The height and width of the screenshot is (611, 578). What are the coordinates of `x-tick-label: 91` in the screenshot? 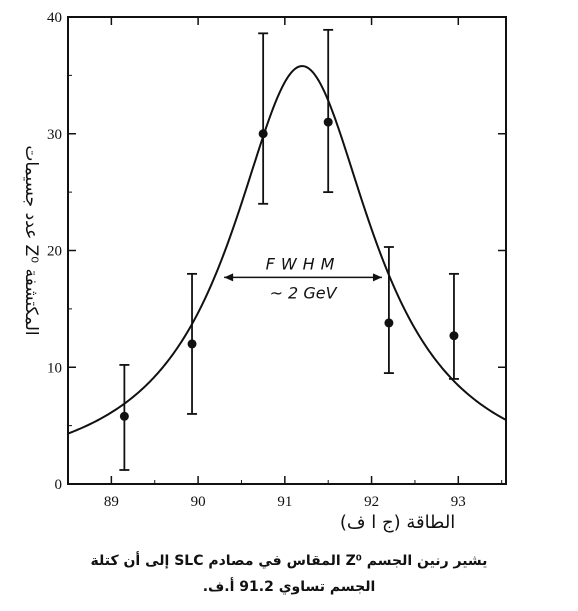 It's located at (284, 502).